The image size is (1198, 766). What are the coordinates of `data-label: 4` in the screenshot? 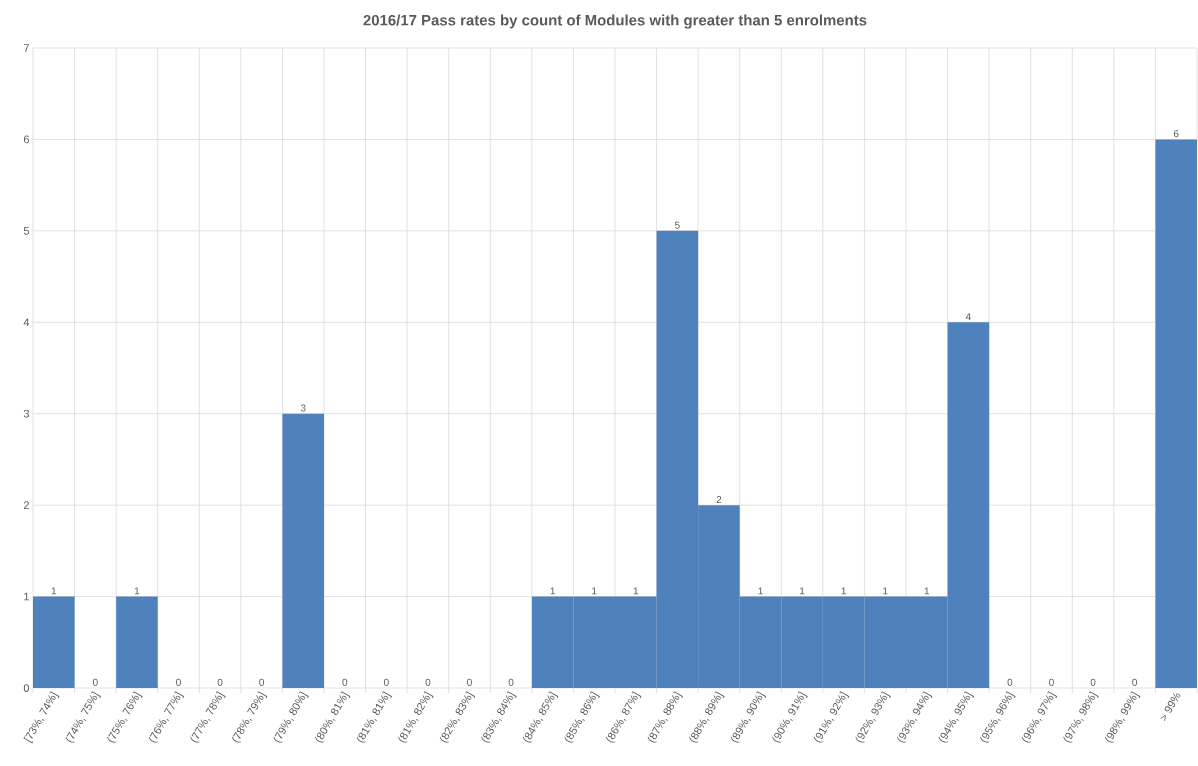 It's located at (968, 317).